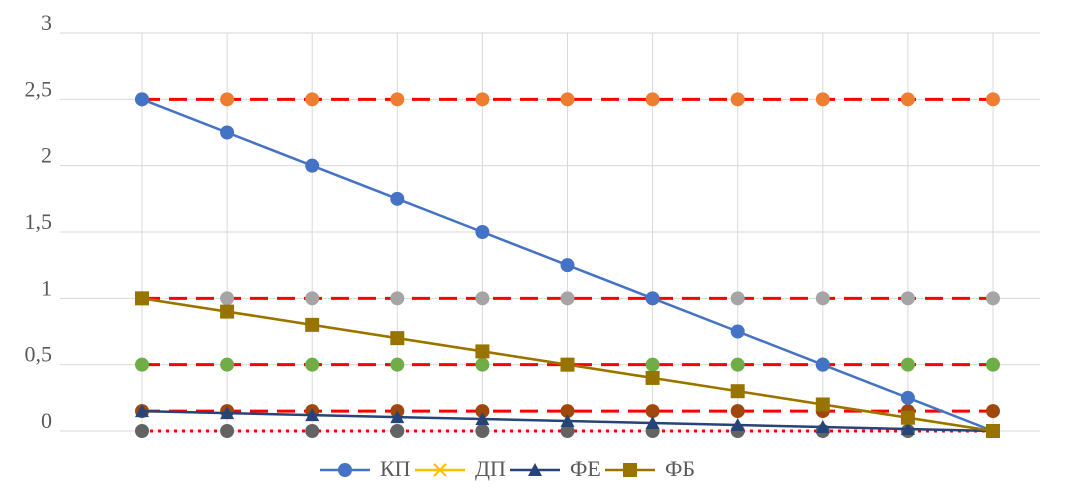 The height and width of the screenshot is (492, 1073). What do you see at coordinates (395, 468) in the screenshot?
I see `legend-label: КП` at bounding box center [395, 468].